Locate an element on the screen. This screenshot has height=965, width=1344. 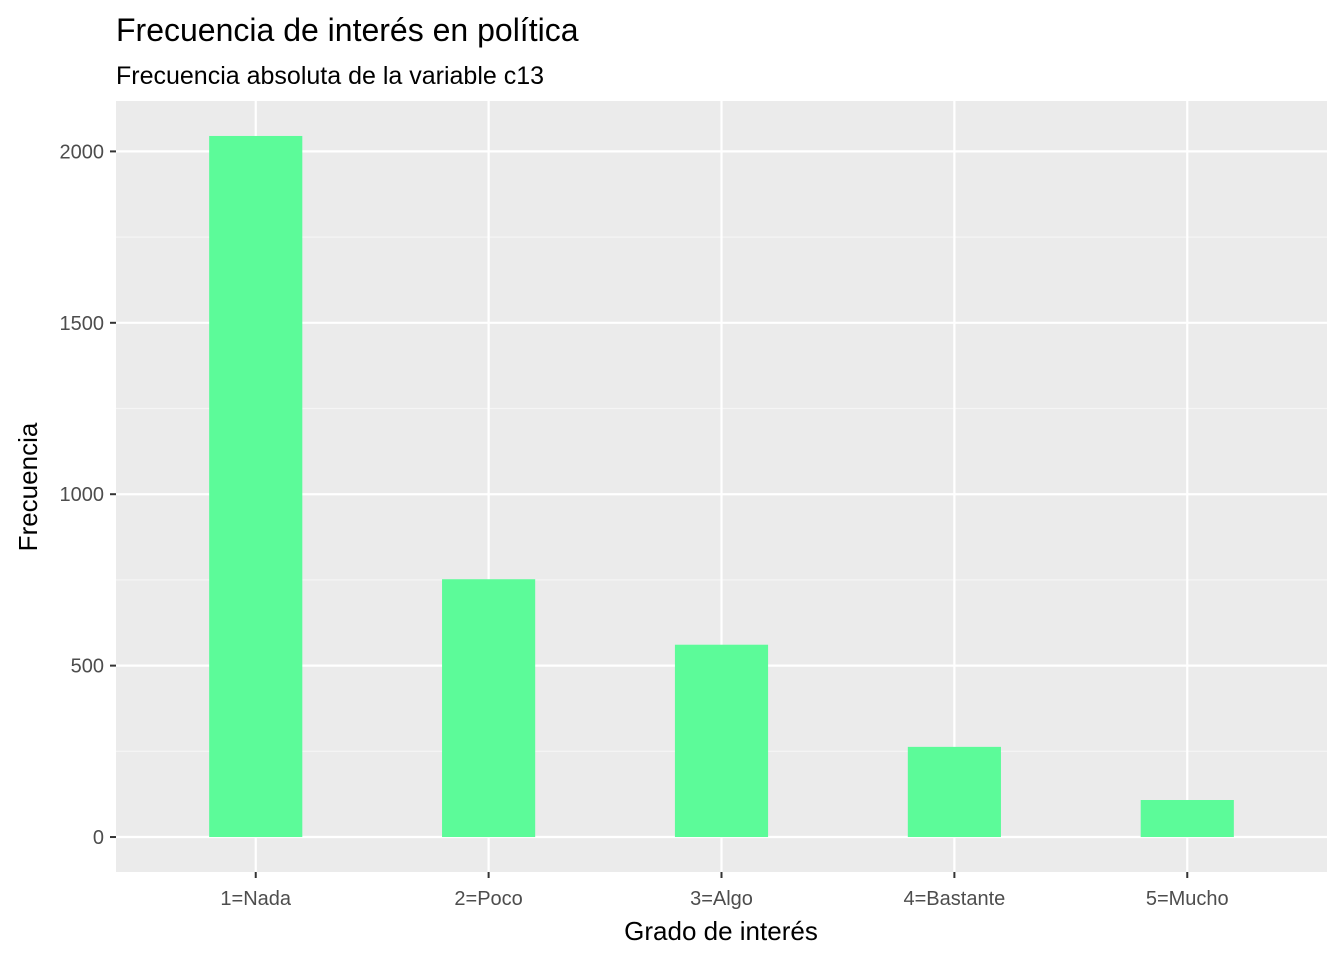
x-tick-label: 2=Poco is located at coordinates (488, 899).